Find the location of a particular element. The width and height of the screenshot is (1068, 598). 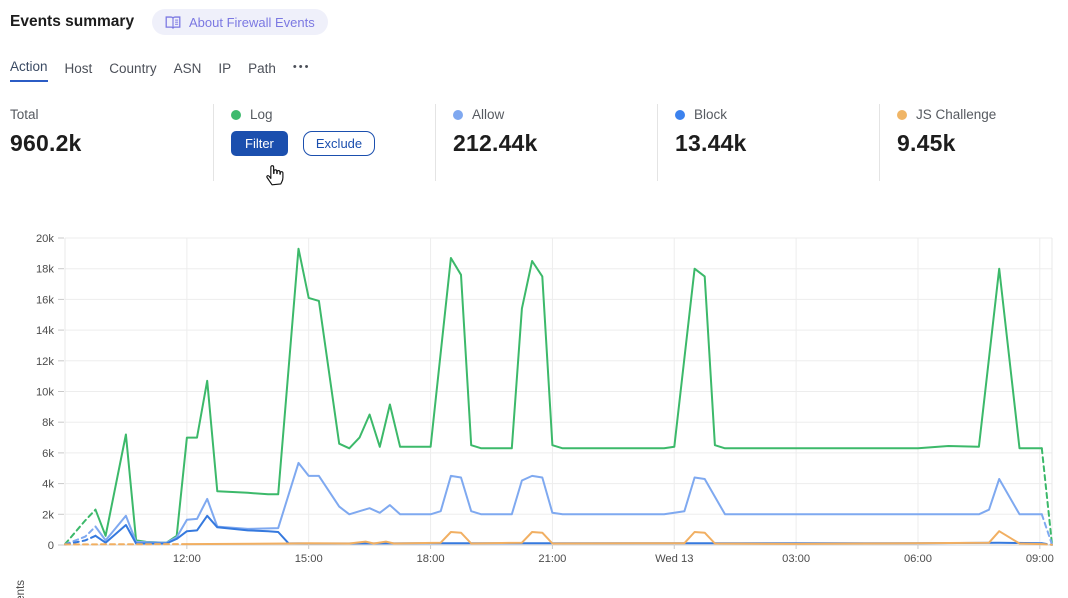

stat-card-total: Total 960.2k is located at coordinates (46, 132).